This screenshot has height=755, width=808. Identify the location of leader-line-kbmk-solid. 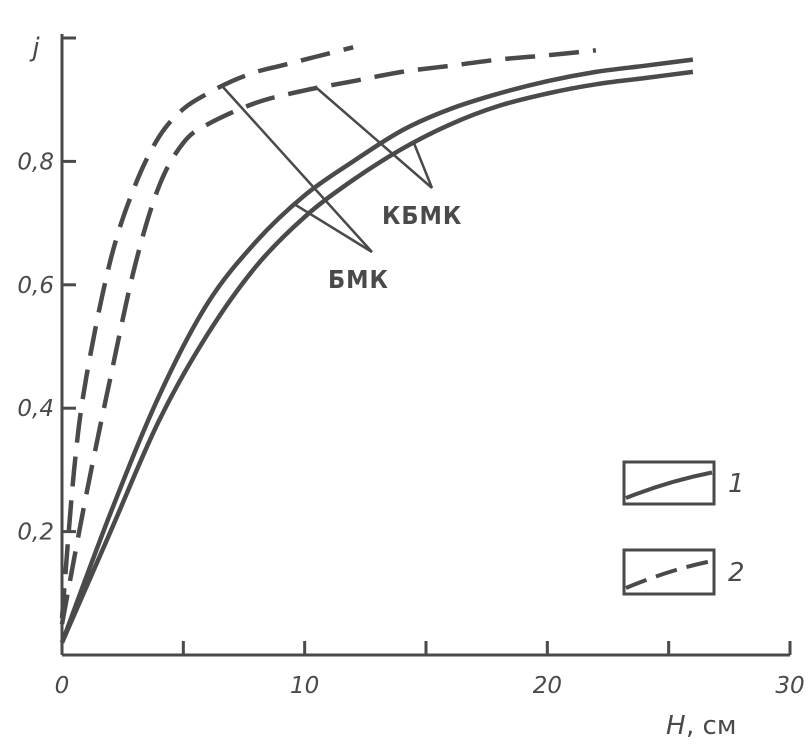
(423, 165).